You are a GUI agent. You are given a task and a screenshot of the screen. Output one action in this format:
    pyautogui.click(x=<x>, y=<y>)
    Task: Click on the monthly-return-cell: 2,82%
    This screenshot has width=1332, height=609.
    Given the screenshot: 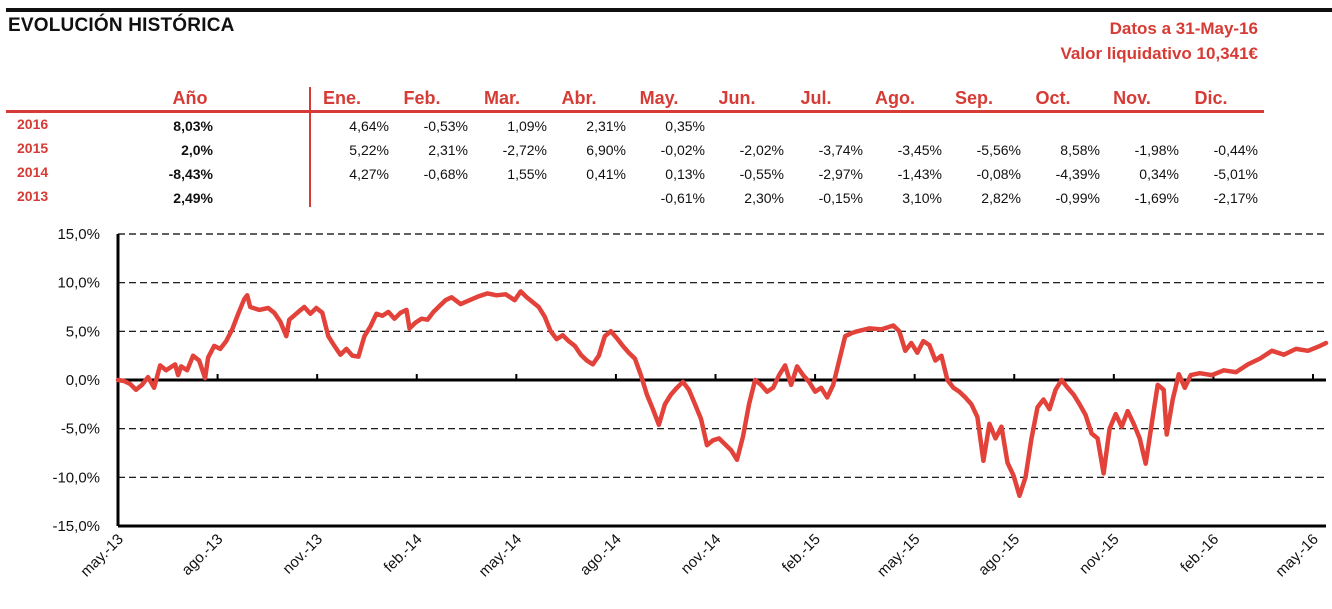 What is the action you would take?
    pyautogui.click(x=1001, y=198)
    